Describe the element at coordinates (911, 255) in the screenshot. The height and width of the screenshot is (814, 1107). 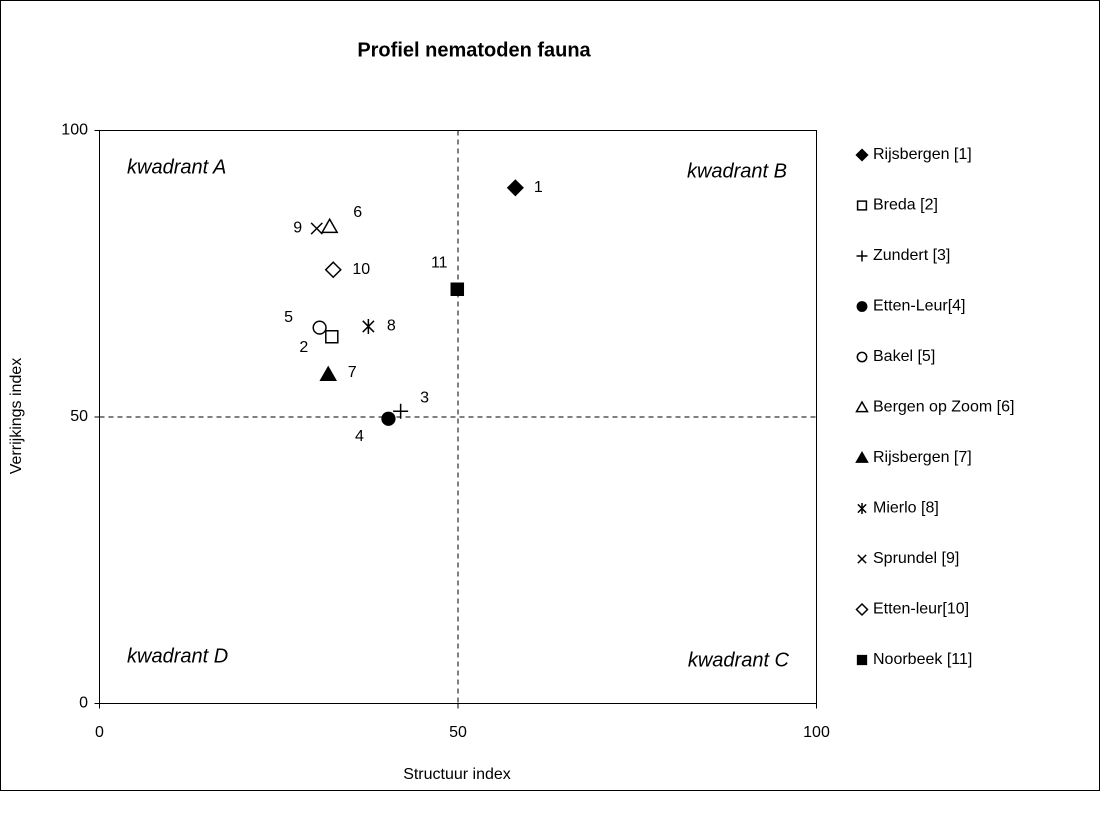
I see `legend-label: Zundert [3]` at that location.